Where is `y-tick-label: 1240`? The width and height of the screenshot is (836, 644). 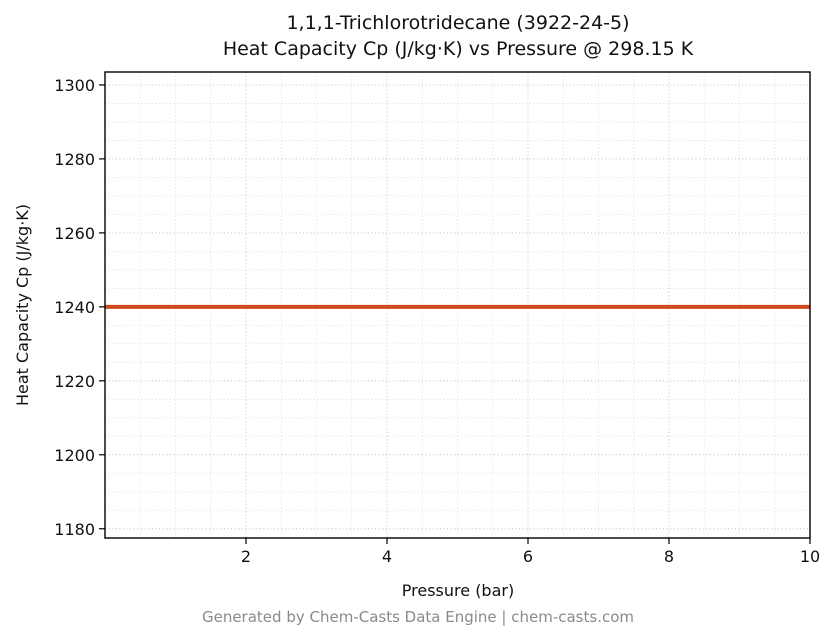 y-tick-label: 1240 is located at coordinates (74, 307).